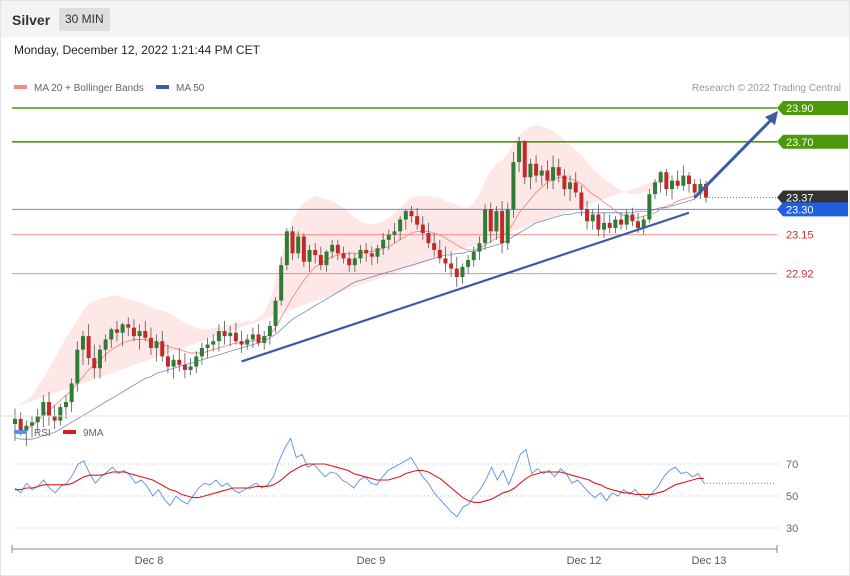 Image resolution: width=850 pixels, height=576 pixels. Describe the element at coordinates (69, 432) in the screenshot. I see `legend-9ma-swatch` at that location.